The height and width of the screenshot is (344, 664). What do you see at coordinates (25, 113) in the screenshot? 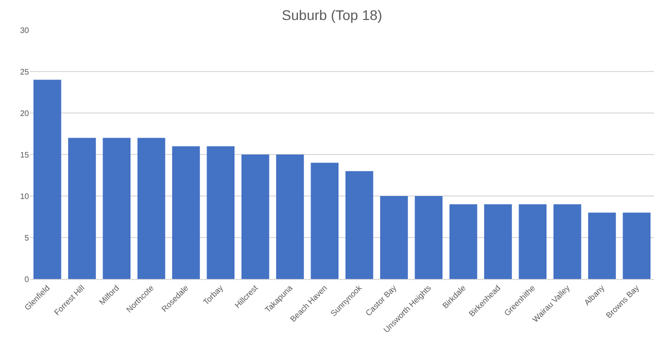
I see `y-tick-label: 20` at bounding box center [25, 113].